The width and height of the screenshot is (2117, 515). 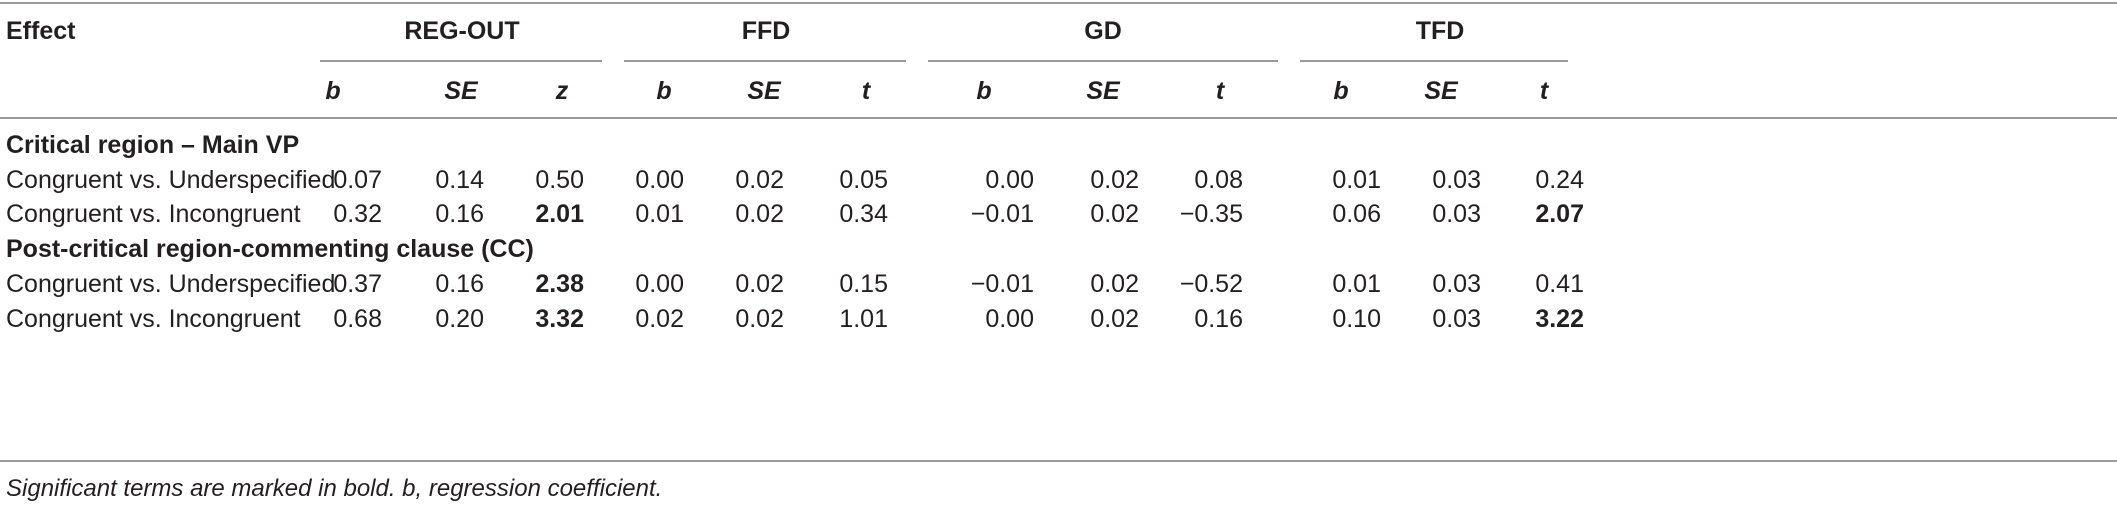 I want to click on table-cell: 3.32, so click(x=559, y=319).